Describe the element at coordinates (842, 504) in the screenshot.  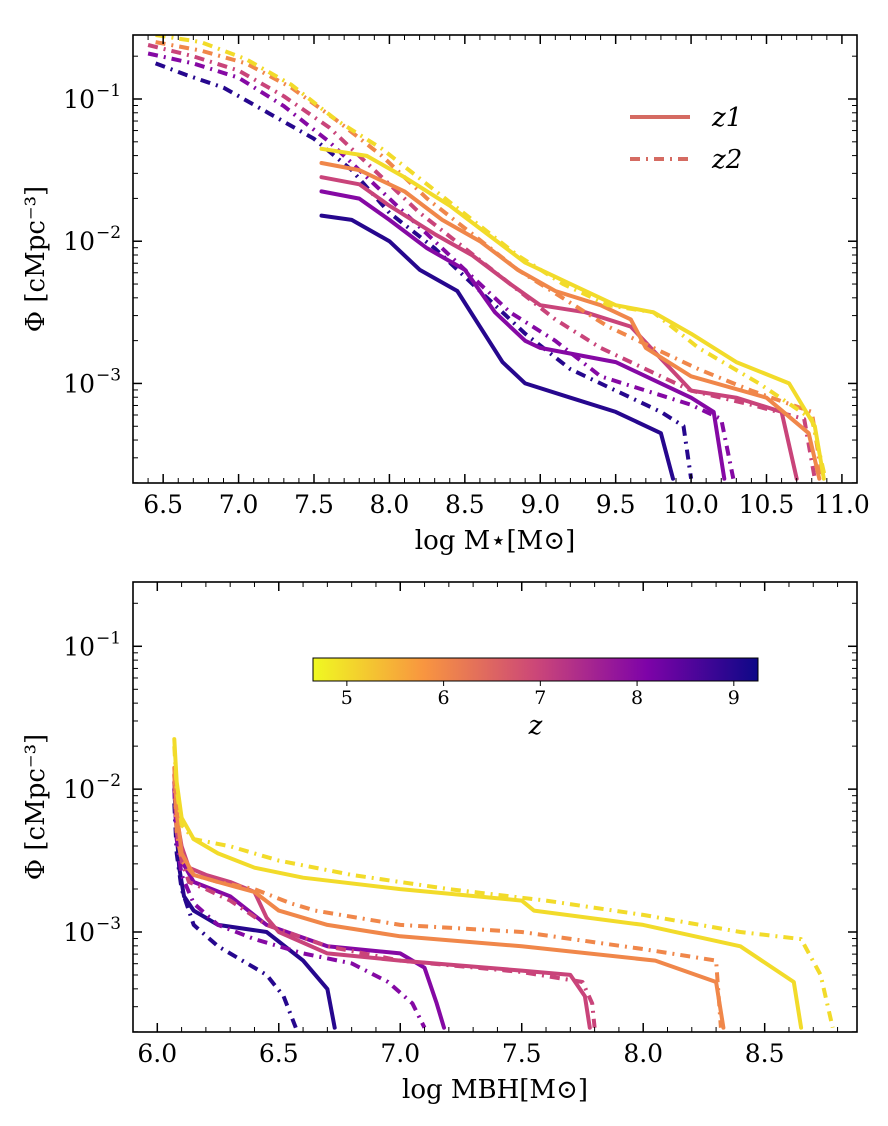
I see `x-tick-label: 11.0` at that location.